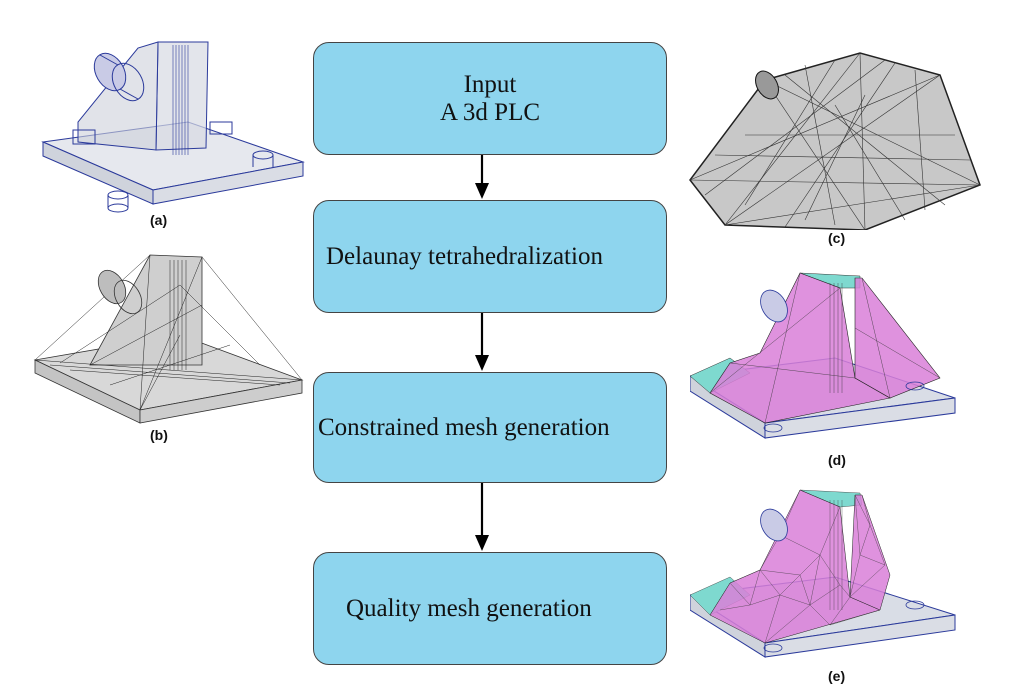 This screenshot has height=696, width=1030. I want to click on figure-d-constrained-mesh, so click(830, 360).